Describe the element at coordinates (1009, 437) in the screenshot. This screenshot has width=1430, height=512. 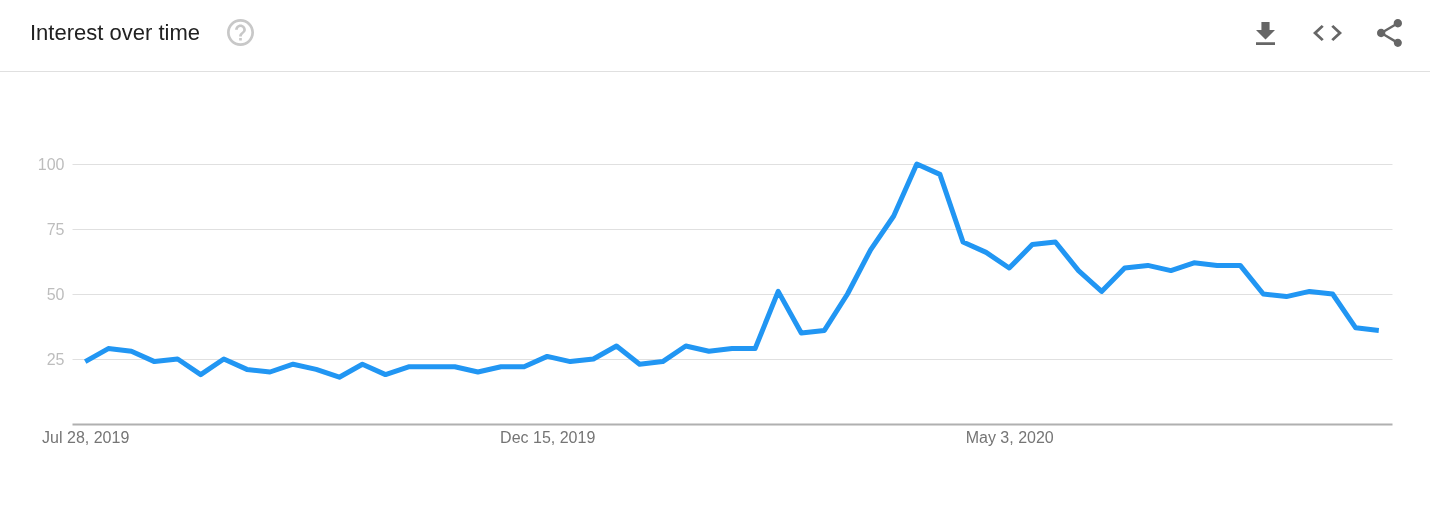
I see `x-tick-label: May 3, 2020` at that location.